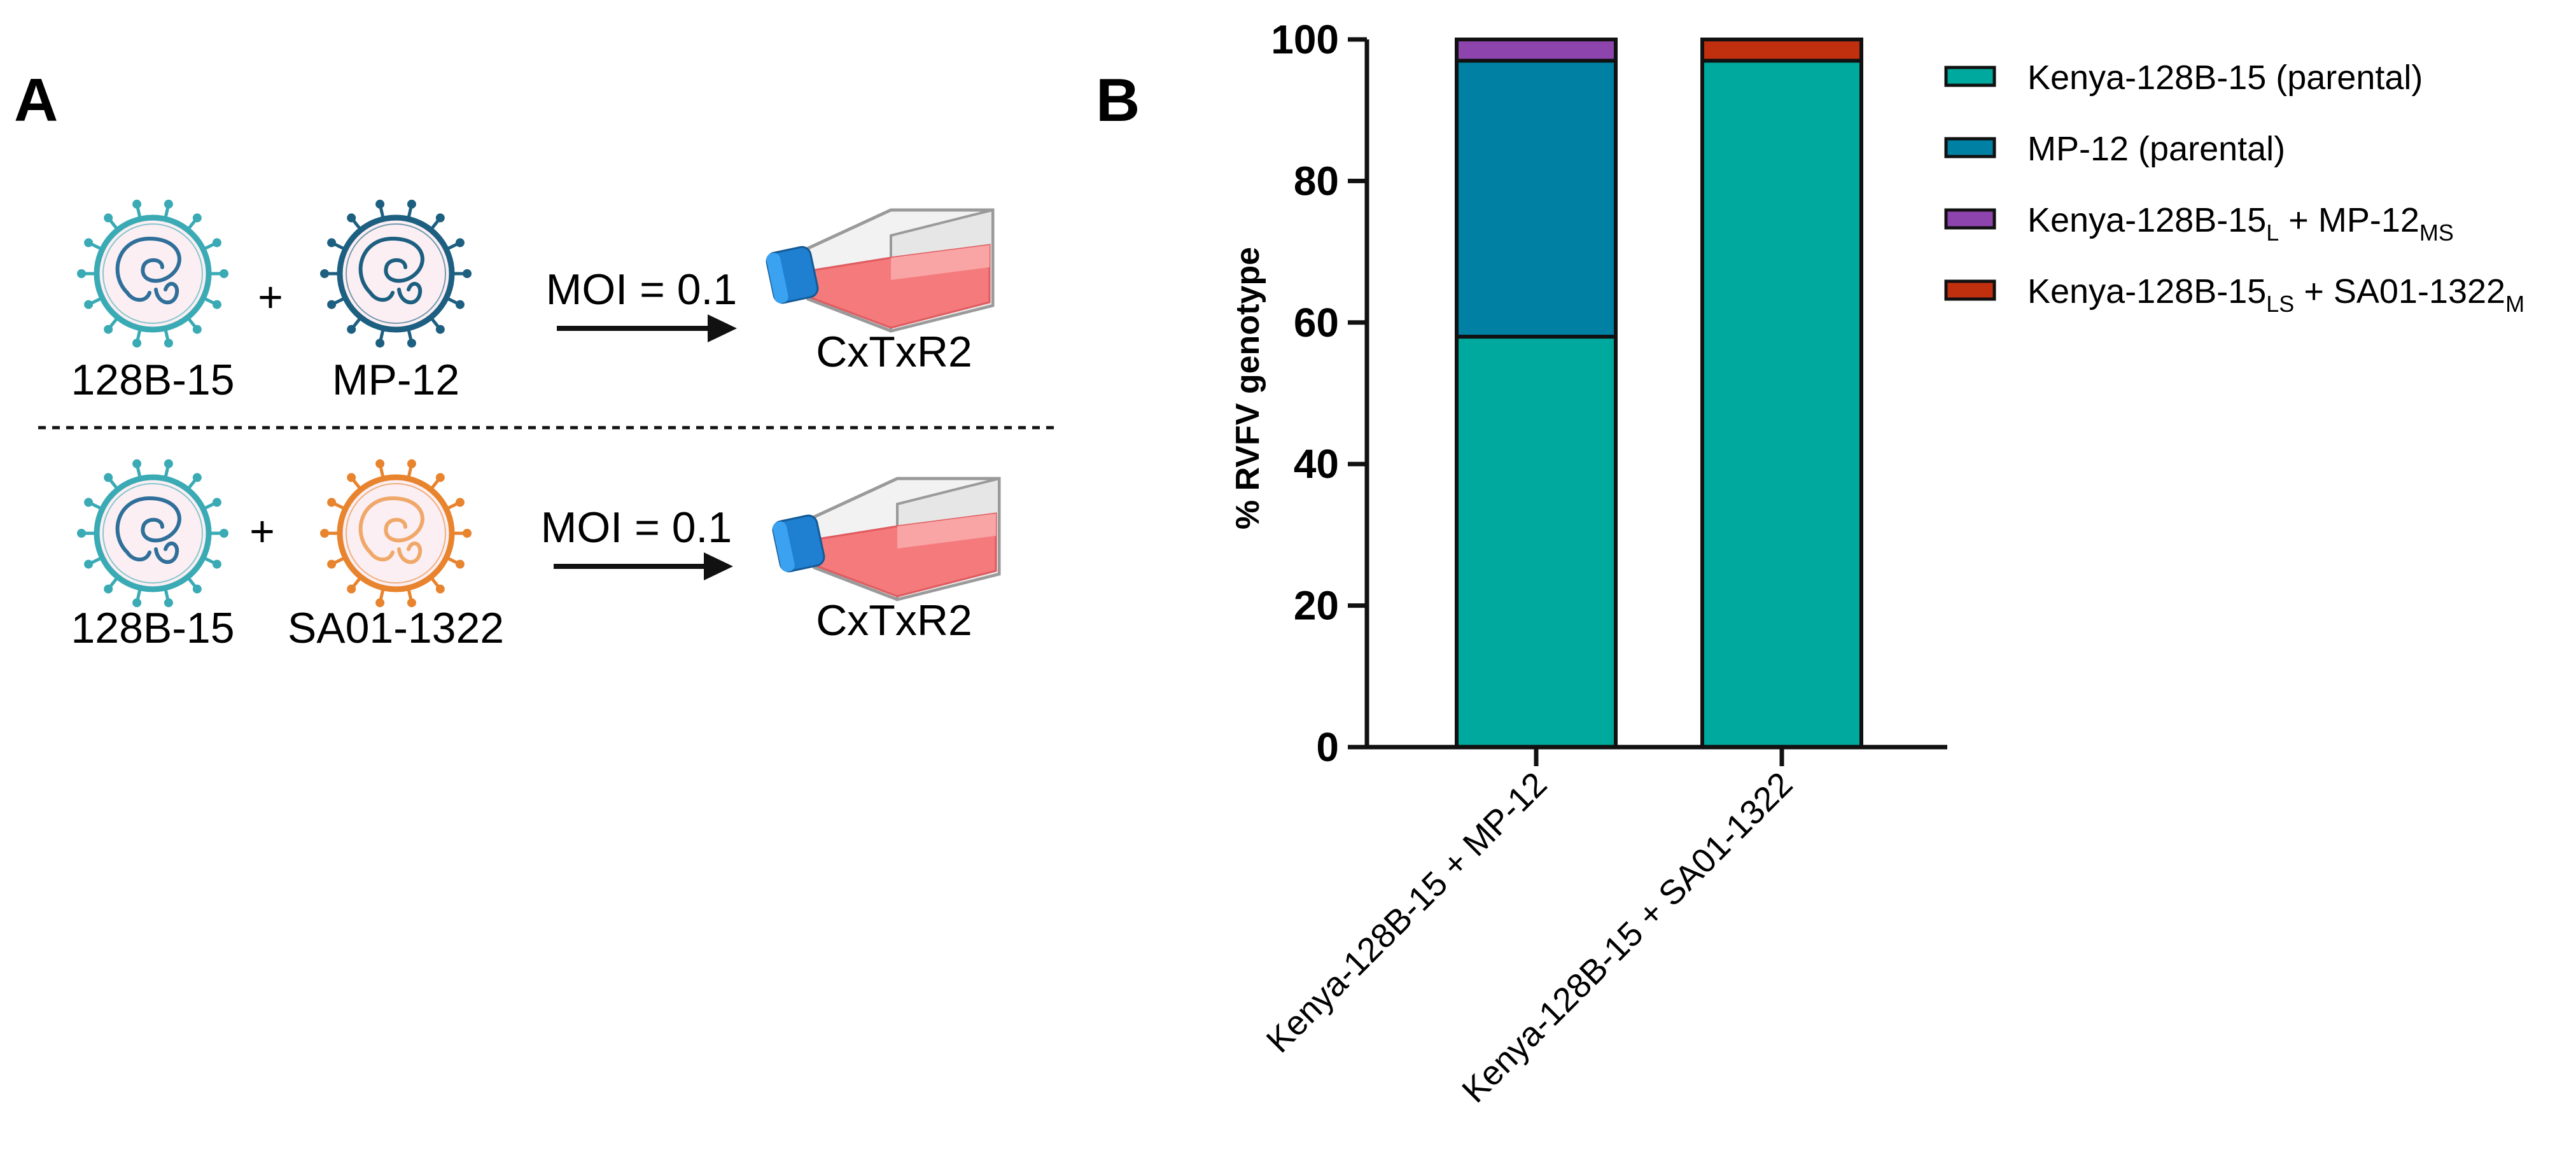  What do you see at coordinates (2240, 223) in the screenshot?
I see `legend-label: Kenya-128B-15L + MP-12MS` at bounding box center [2240, 223].